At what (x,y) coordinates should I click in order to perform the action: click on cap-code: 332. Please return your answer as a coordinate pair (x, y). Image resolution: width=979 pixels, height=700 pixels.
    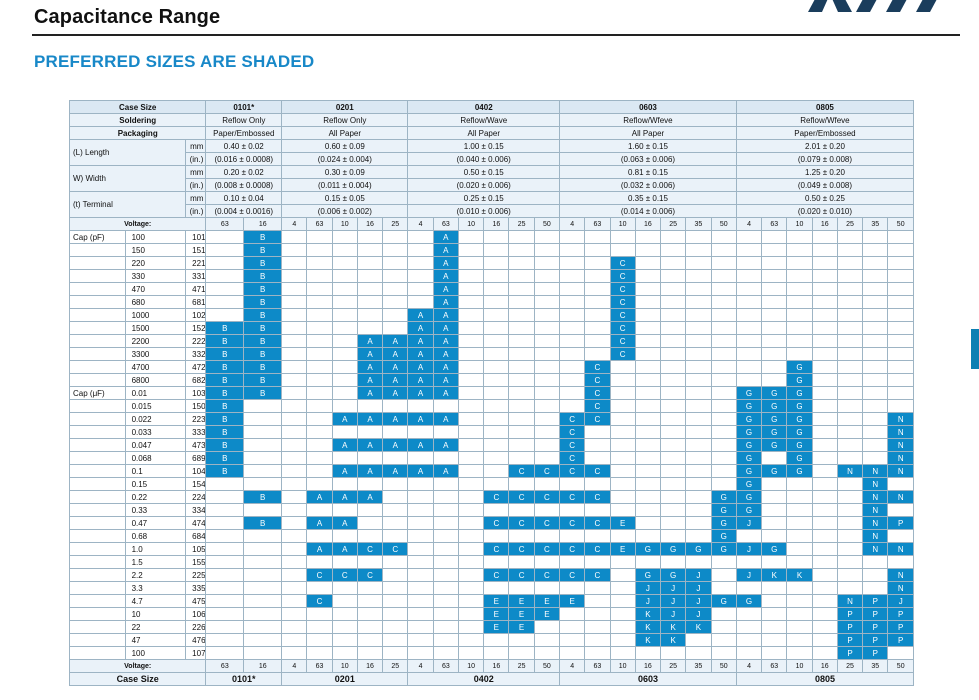
    Looking at the image, I should click on (196, 354).